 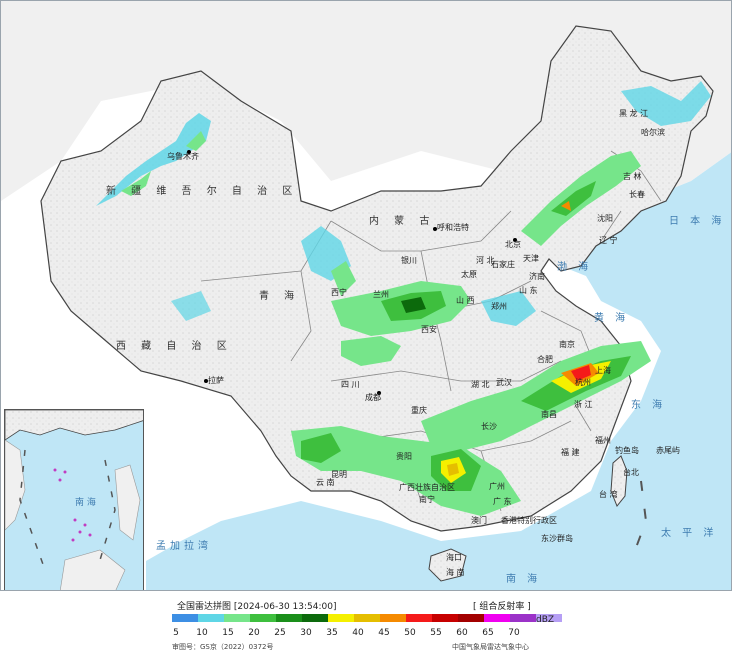 I want to click on inset-islands, so click(x=72, y=505).